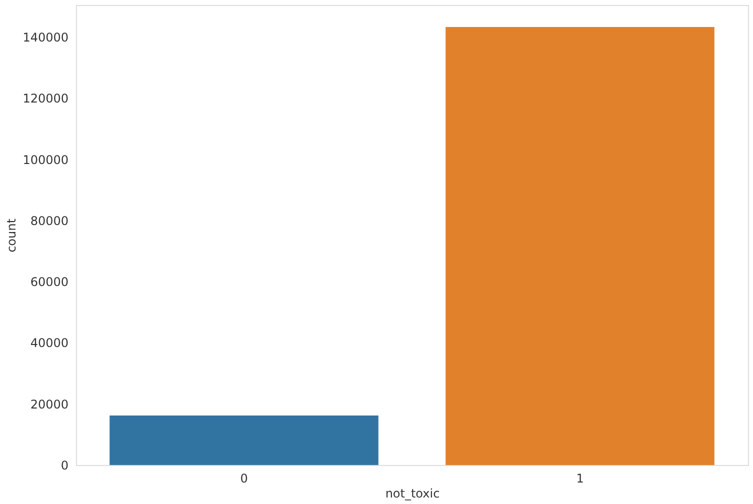 This screenshot has height=504, width=753. I want to click on y-tick-label: 100000, so click(45, 159).